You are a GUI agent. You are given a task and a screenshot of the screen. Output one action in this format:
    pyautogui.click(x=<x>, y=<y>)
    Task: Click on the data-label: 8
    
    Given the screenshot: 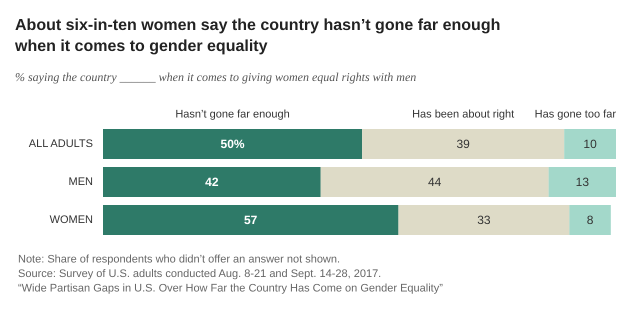 What is the action you would take?
    pyautogui.click(x=590, y=220)
    